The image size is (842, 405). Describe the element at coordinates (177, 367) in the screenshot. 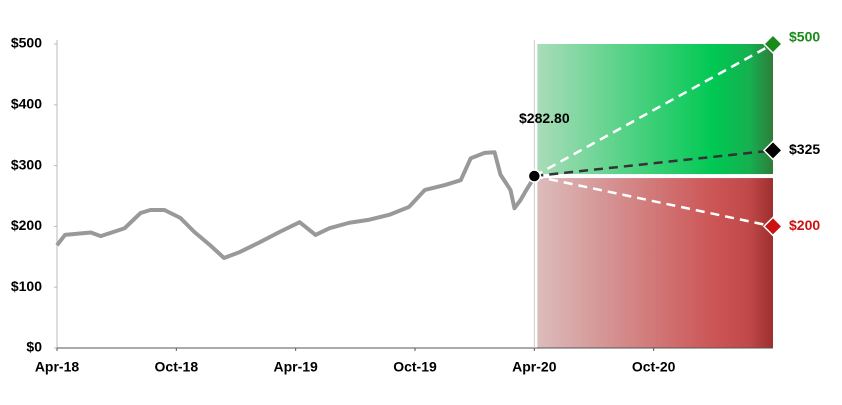

I see `x-tick-label: Oct-18` at that location.